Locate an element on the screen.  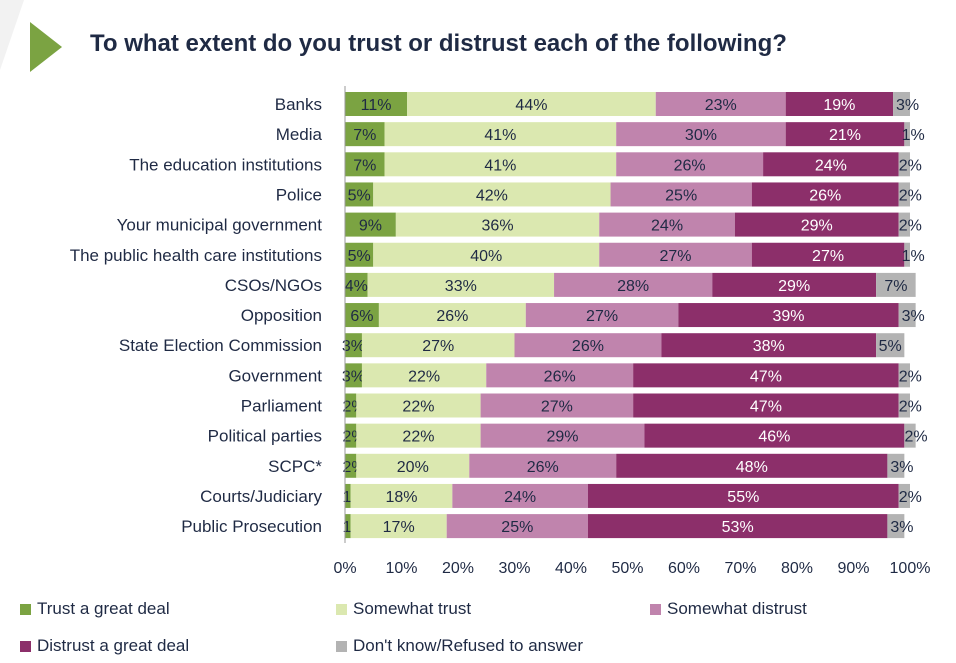
category-label: Courts/Judiciary is located at coordinates (261, 496).